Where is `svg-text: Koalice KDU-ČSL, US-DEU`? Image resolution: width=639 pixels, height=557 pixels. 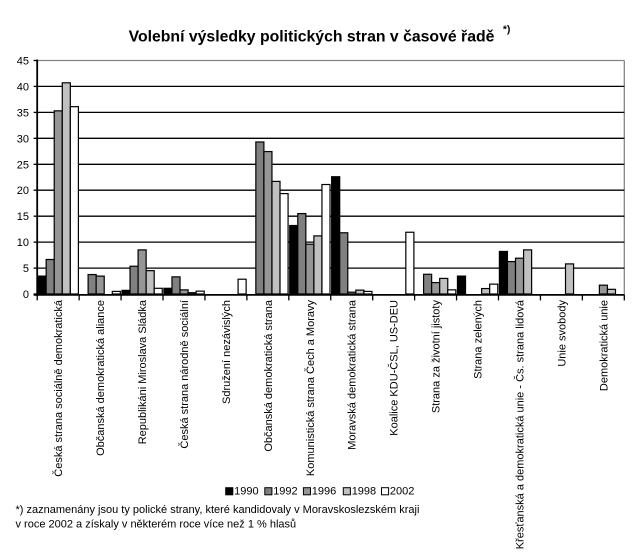
svg-text: Koalice KDU-ČSL, US-DEU is located at coordinates (394, 368).